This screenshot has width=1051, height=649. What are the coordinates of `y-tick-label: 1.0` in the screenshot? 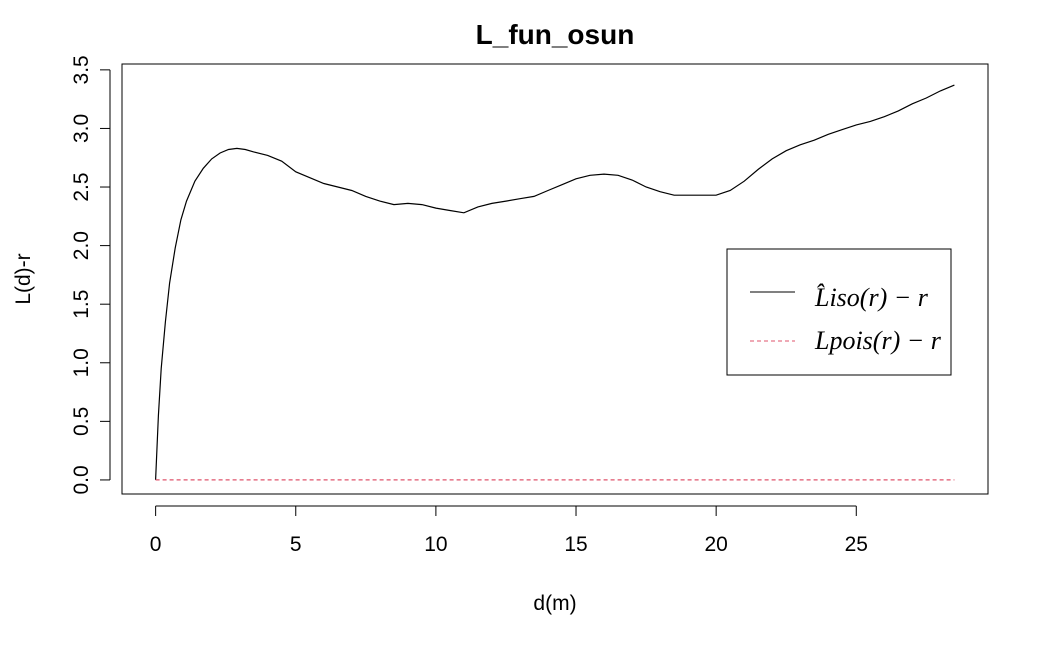 It's located at (81, 362).